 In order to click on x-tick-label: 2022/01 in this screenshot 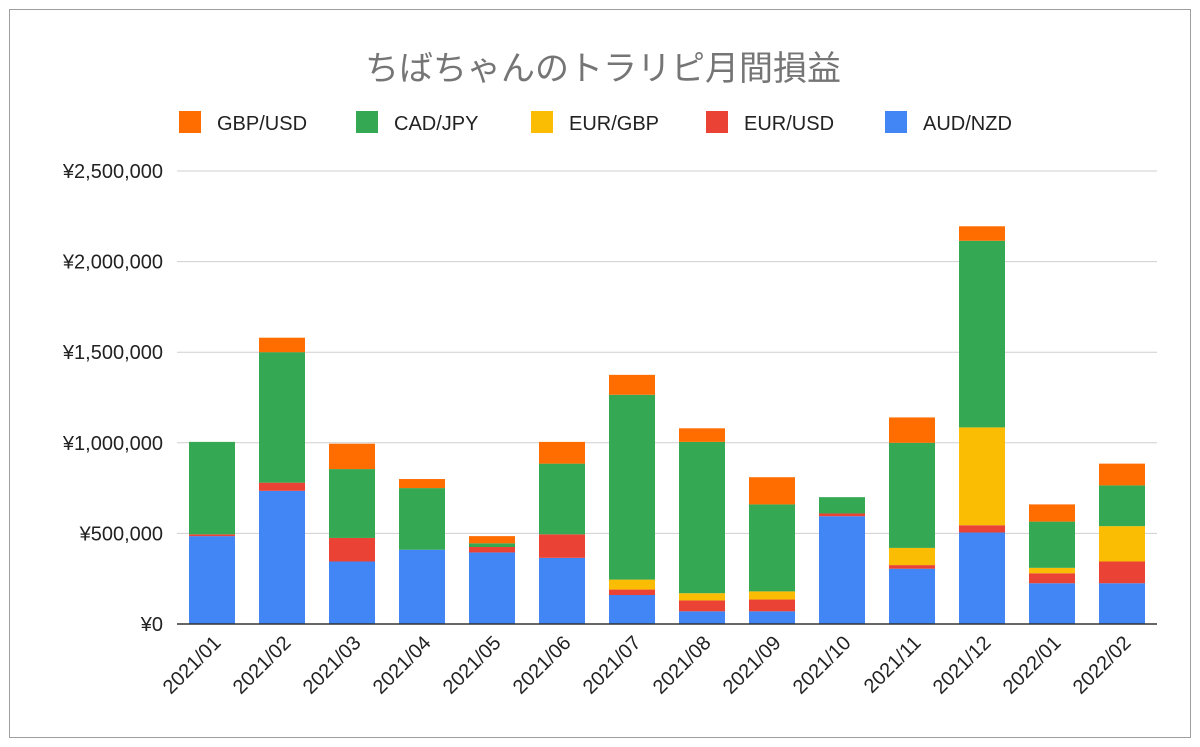, I will do `click(1032, 665)`.